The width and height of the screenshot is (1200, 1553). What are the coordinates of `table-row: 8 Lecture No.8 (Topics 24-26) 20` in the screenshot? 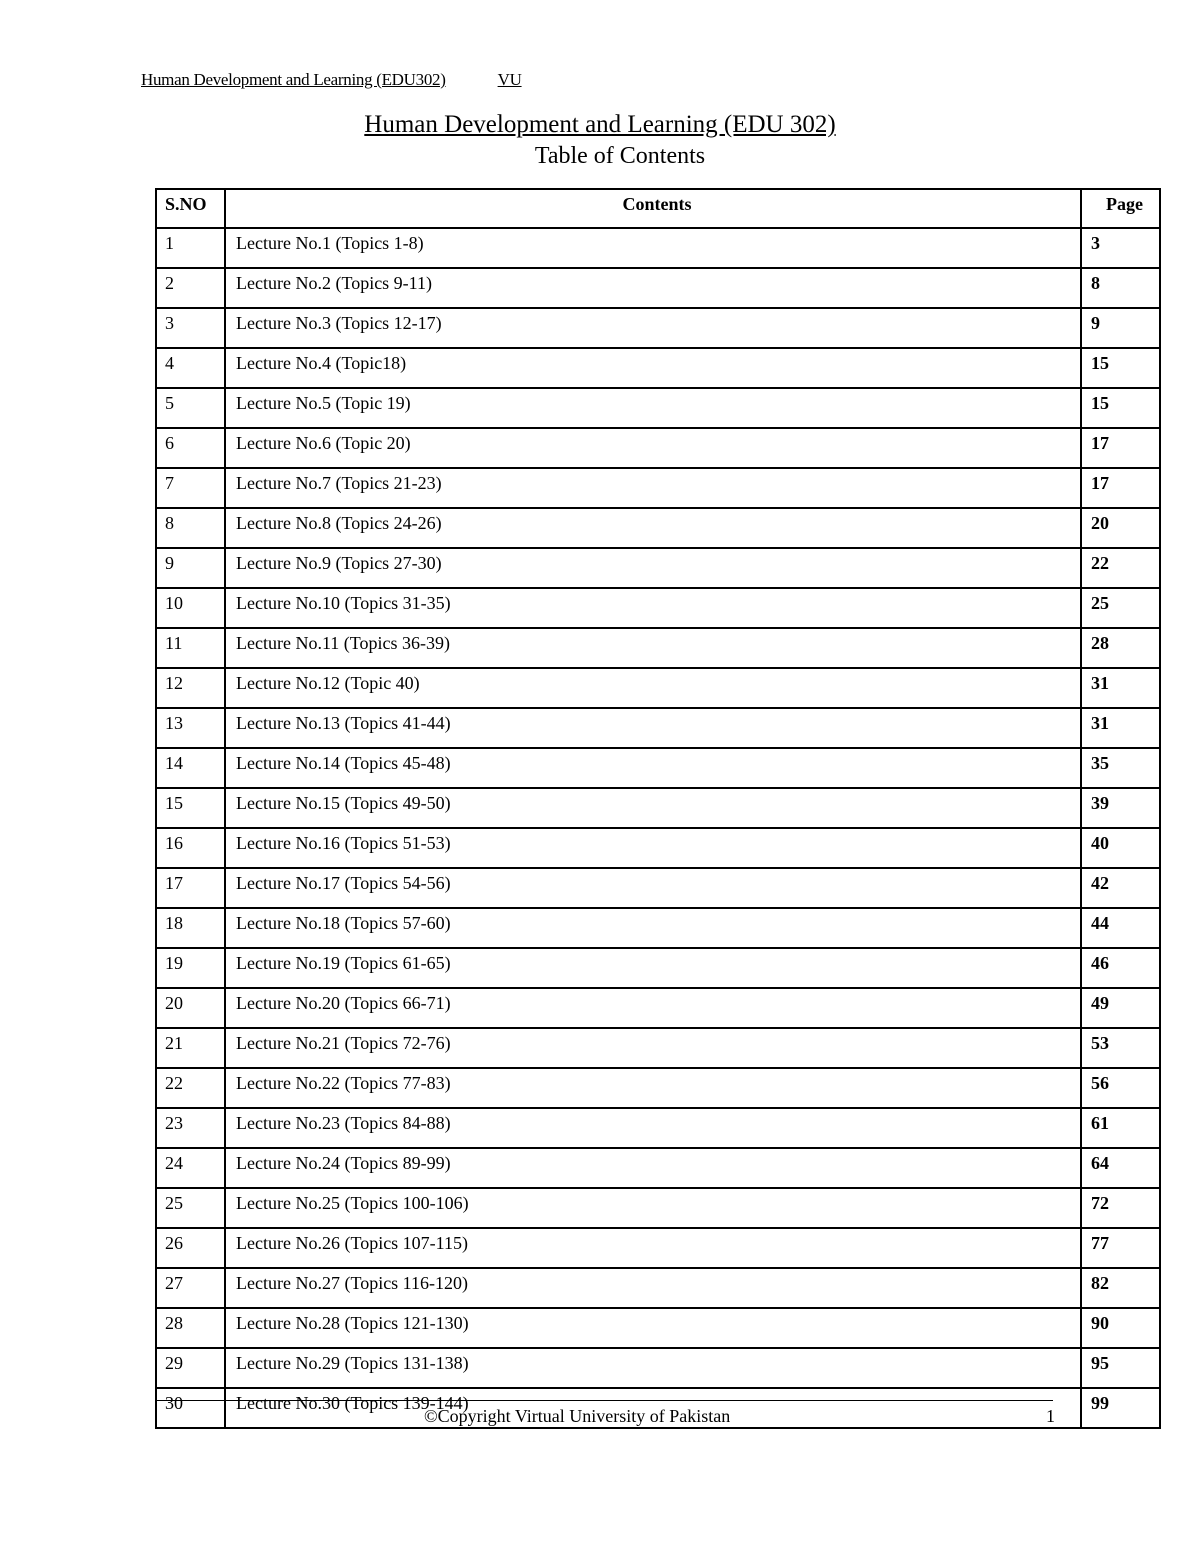 It's located at (658, 528).